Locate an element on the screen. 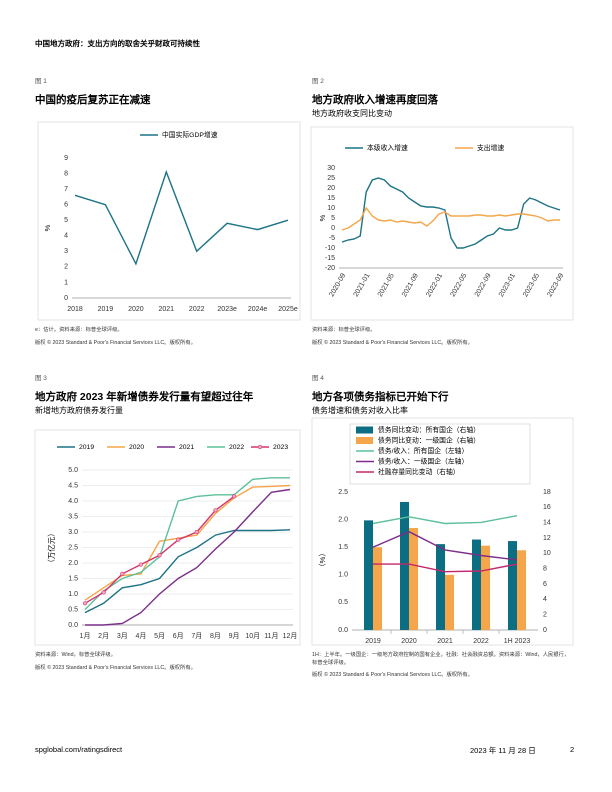 Image resolution: width=612 pixels, height=792 pixels. x-tick-label: 3月 is located at coordinates (122, 636).